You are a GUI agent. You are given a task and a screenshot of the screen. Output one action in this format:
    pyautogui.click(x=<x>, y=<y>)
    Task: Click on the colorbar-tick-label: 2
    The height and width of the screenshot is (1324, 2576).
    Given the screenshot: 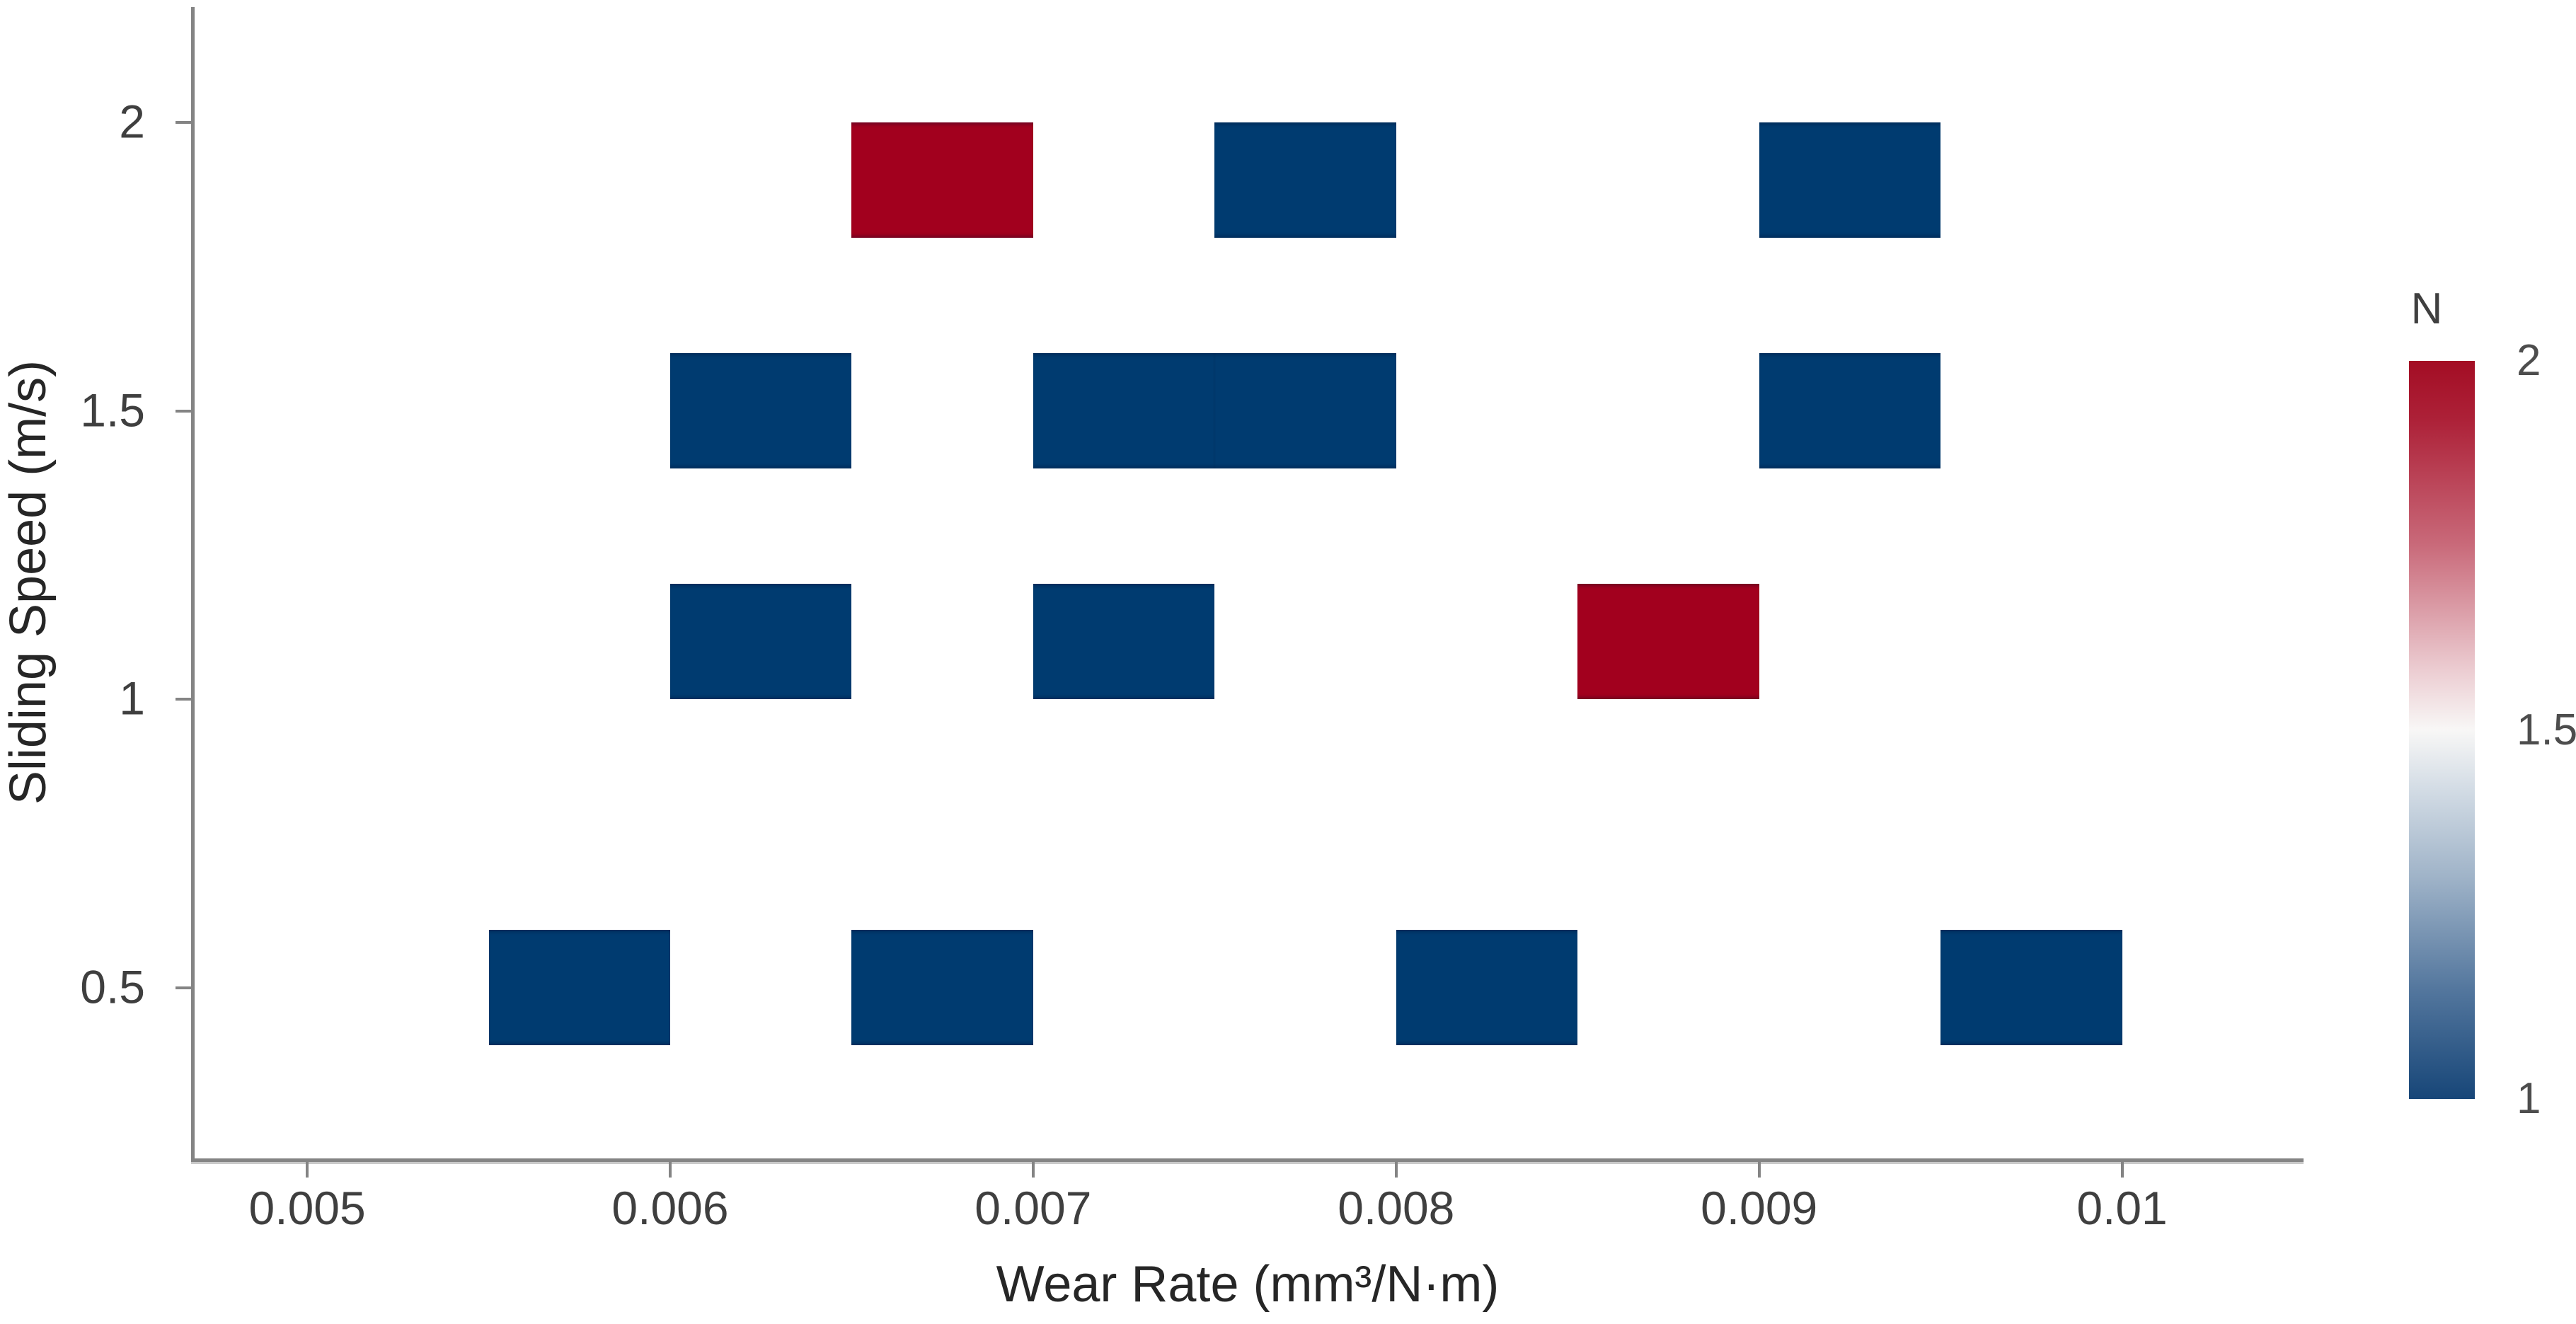 What is the action you would take?
    pyautogui.click(x=2529, y=360)
    